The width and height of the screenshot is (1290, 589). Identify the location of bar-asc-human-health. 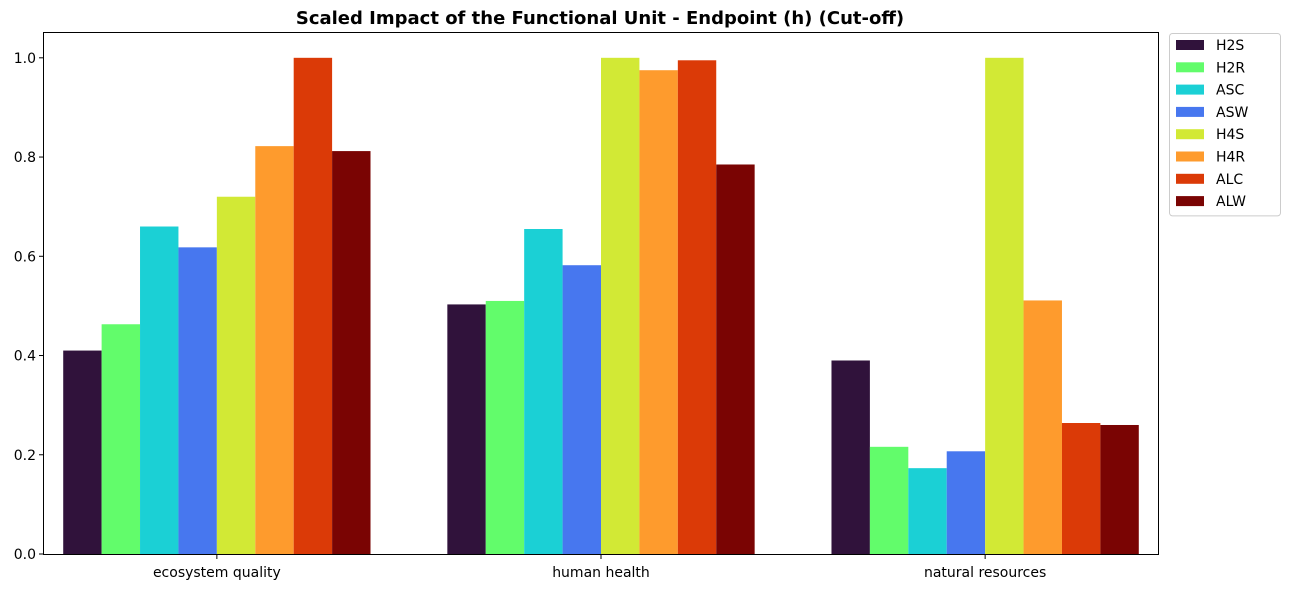
(543, 391).